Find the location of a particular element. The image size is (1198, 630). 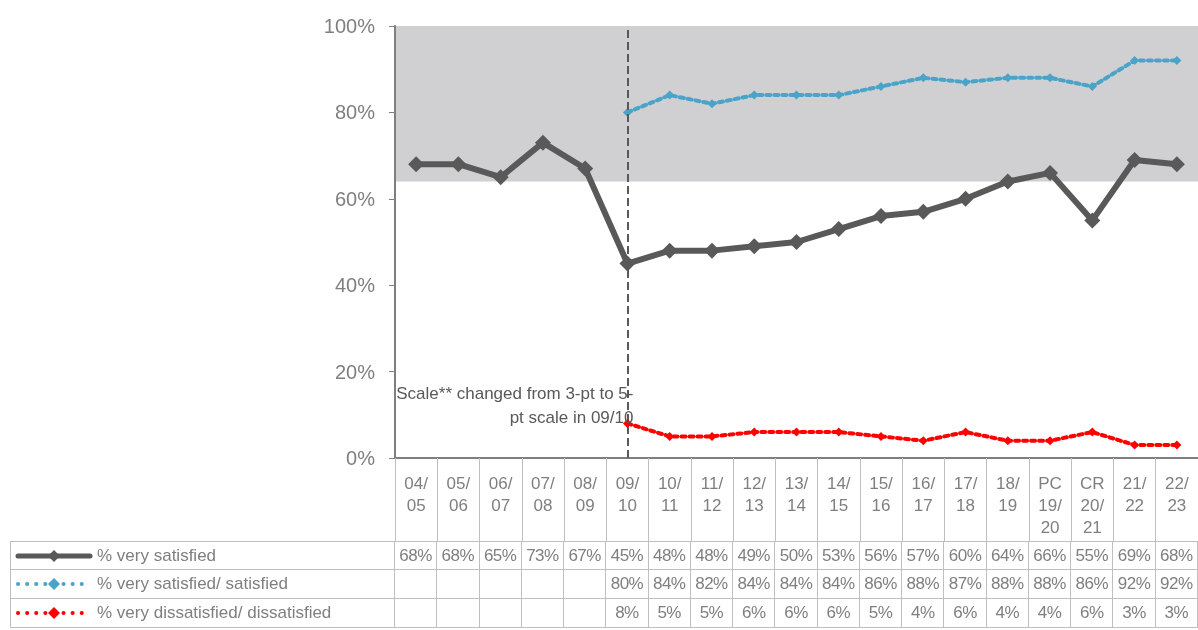

data-label: 60% is located at coordinates (965, 555).